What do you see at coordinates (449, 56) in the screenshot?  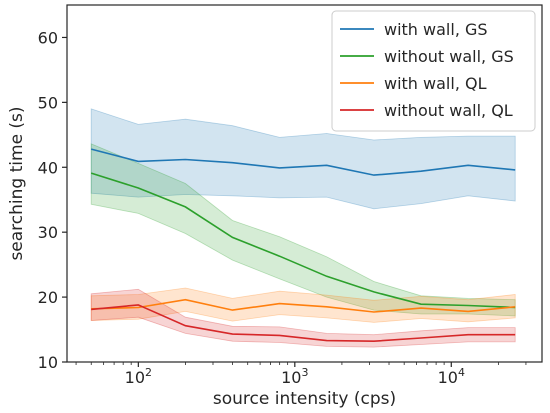 I see `legend-label: without wall, GS` at bounding box center [449, 56].